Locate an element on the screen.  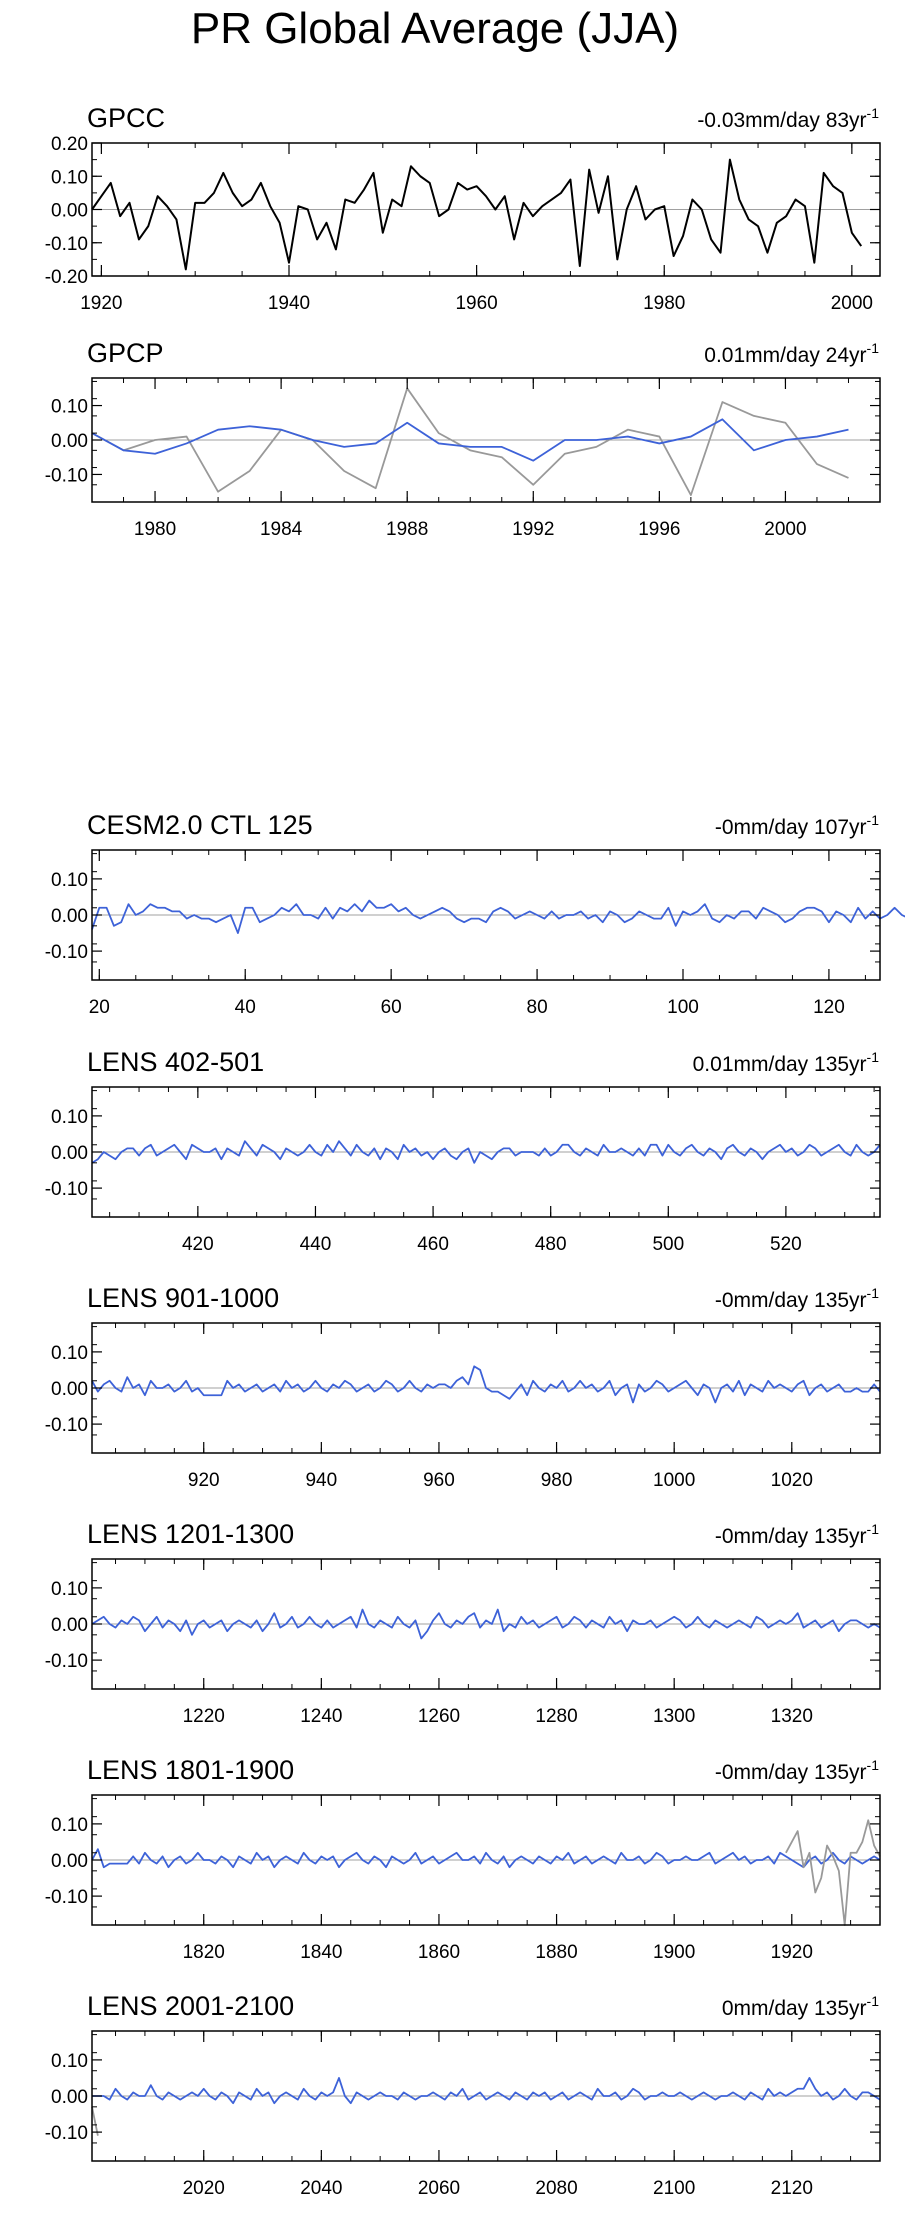
trend-value: -0mm/day 135yr is located at coordinates (791, 1300).